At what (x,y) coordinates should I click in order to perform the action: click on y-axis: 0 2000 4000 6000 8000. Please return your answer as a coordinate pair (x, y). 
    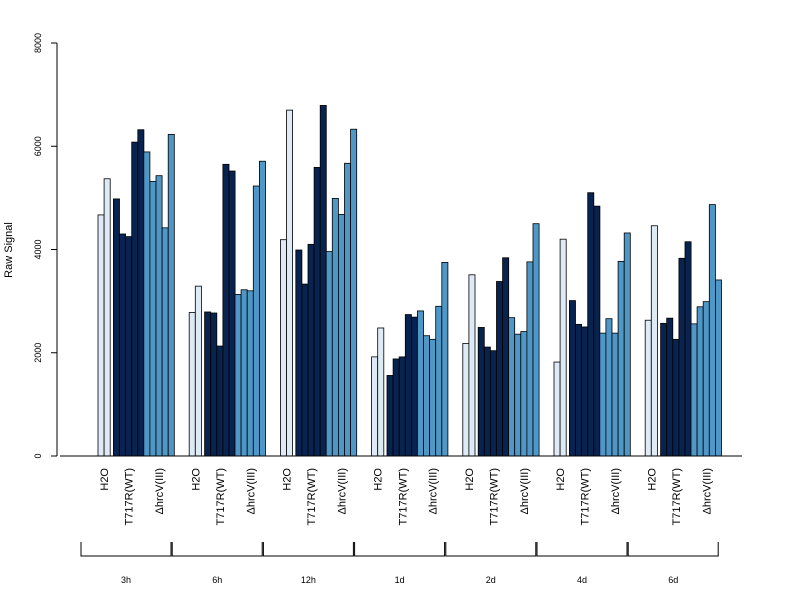
    Looking at the image, I should click on (45, 246).